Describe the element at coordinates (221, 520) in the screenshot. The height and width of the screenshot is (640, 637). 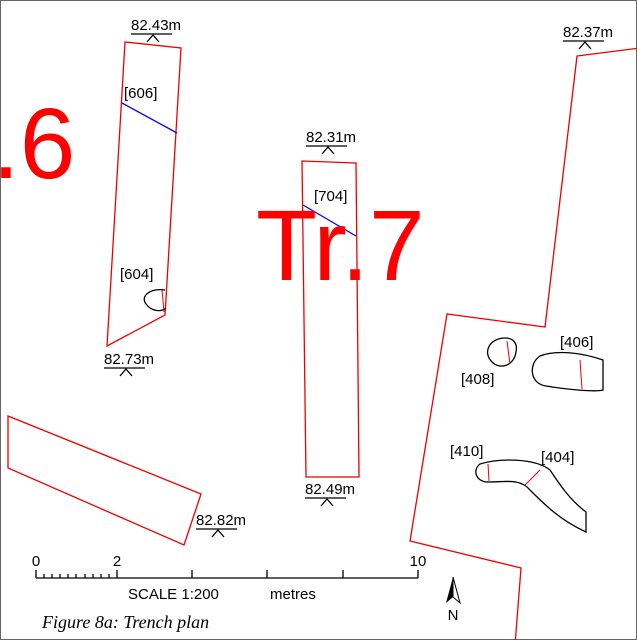
I see `level-label: 82.82m` at that location.